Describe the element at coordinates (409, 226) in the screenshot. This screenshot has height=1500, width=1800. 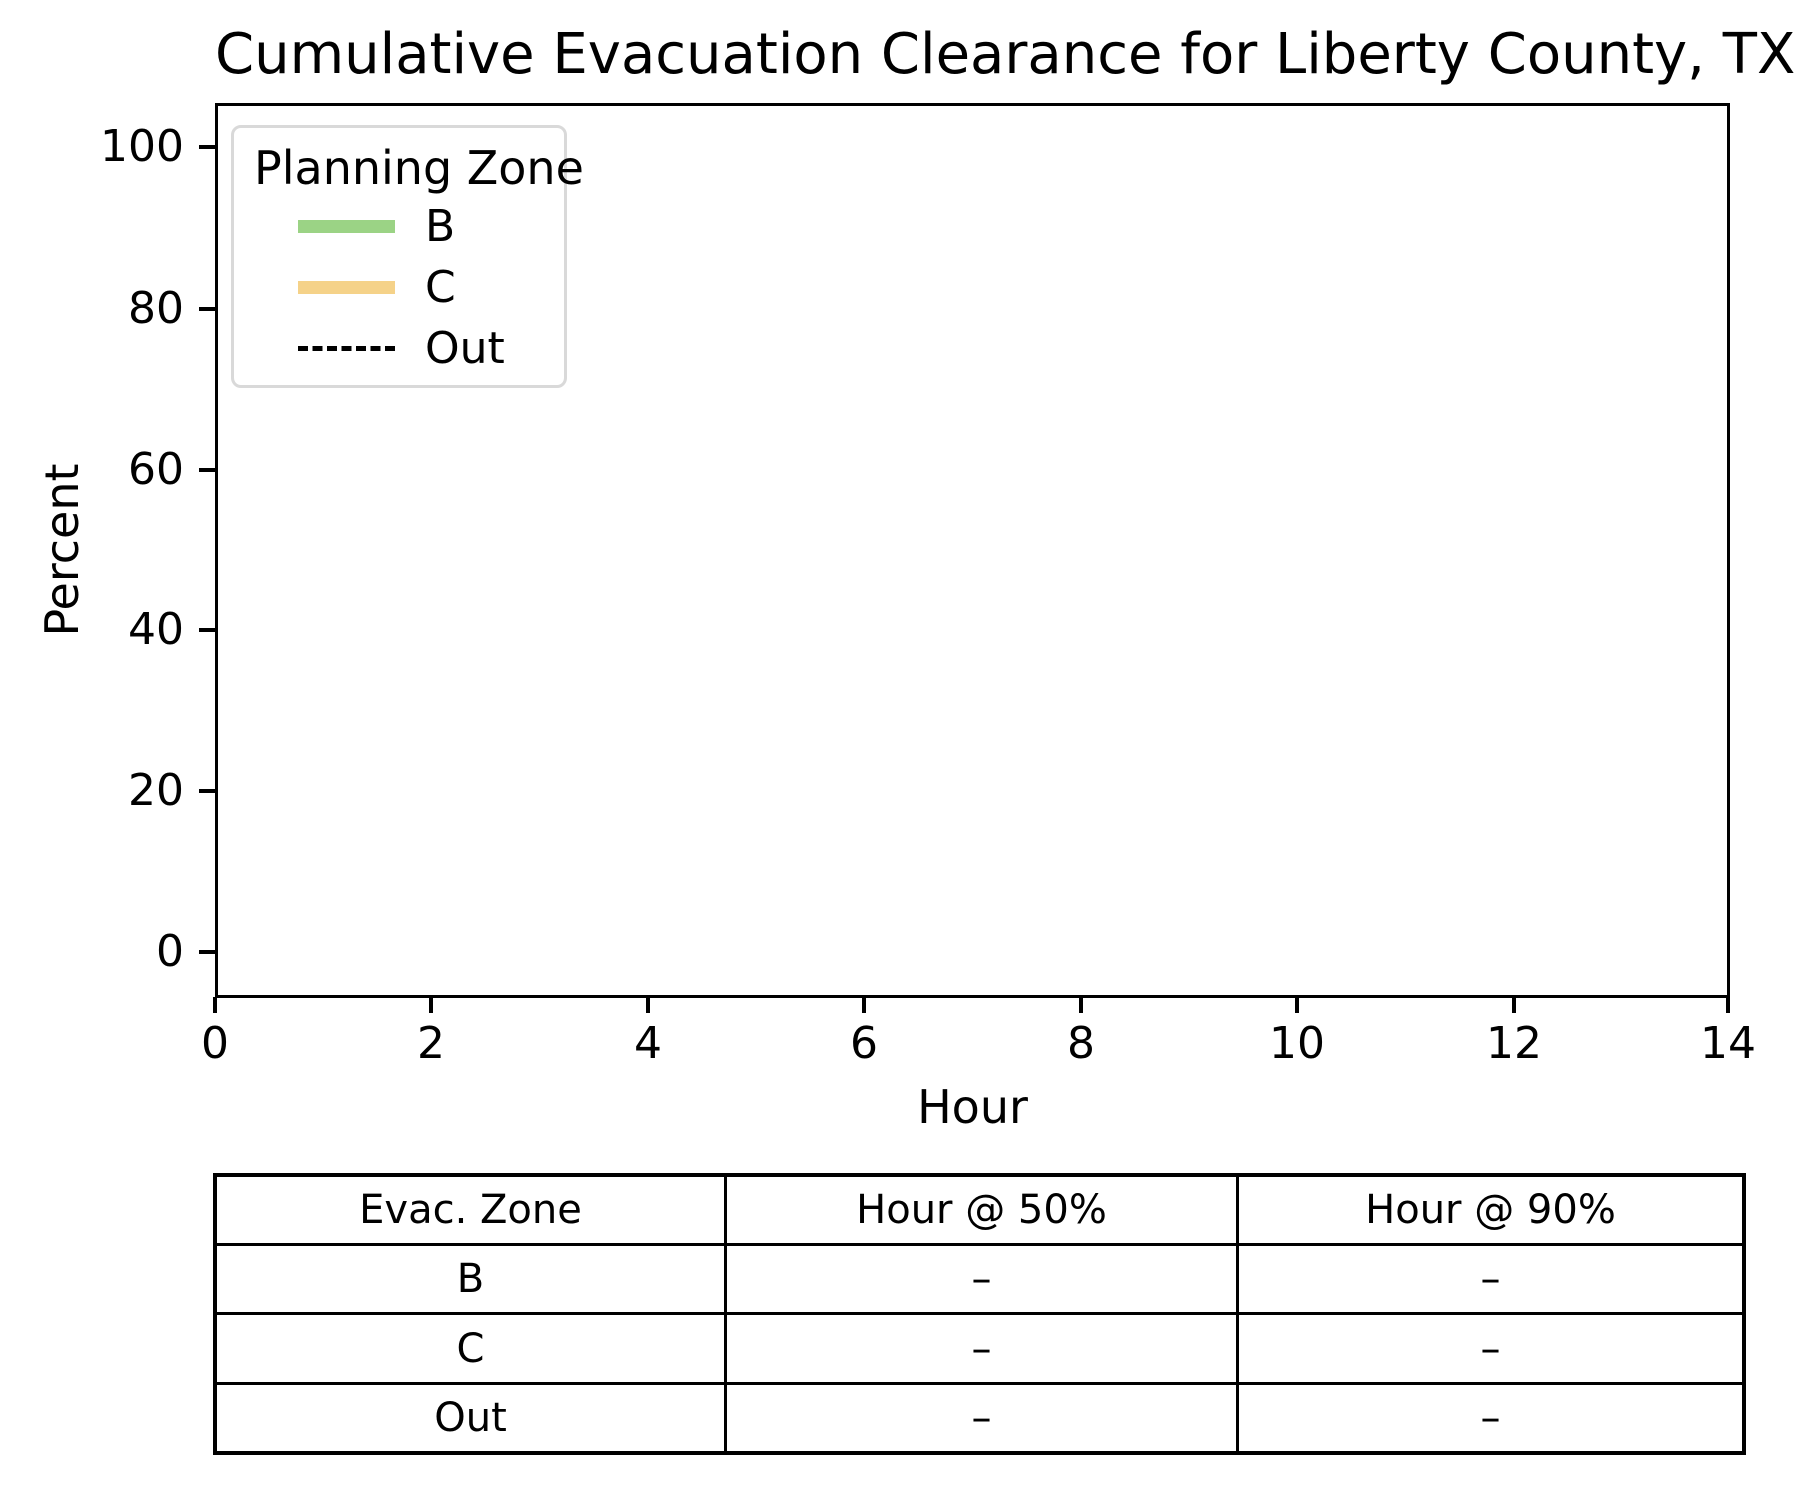
I see `legend-entry-b: B` at that location.